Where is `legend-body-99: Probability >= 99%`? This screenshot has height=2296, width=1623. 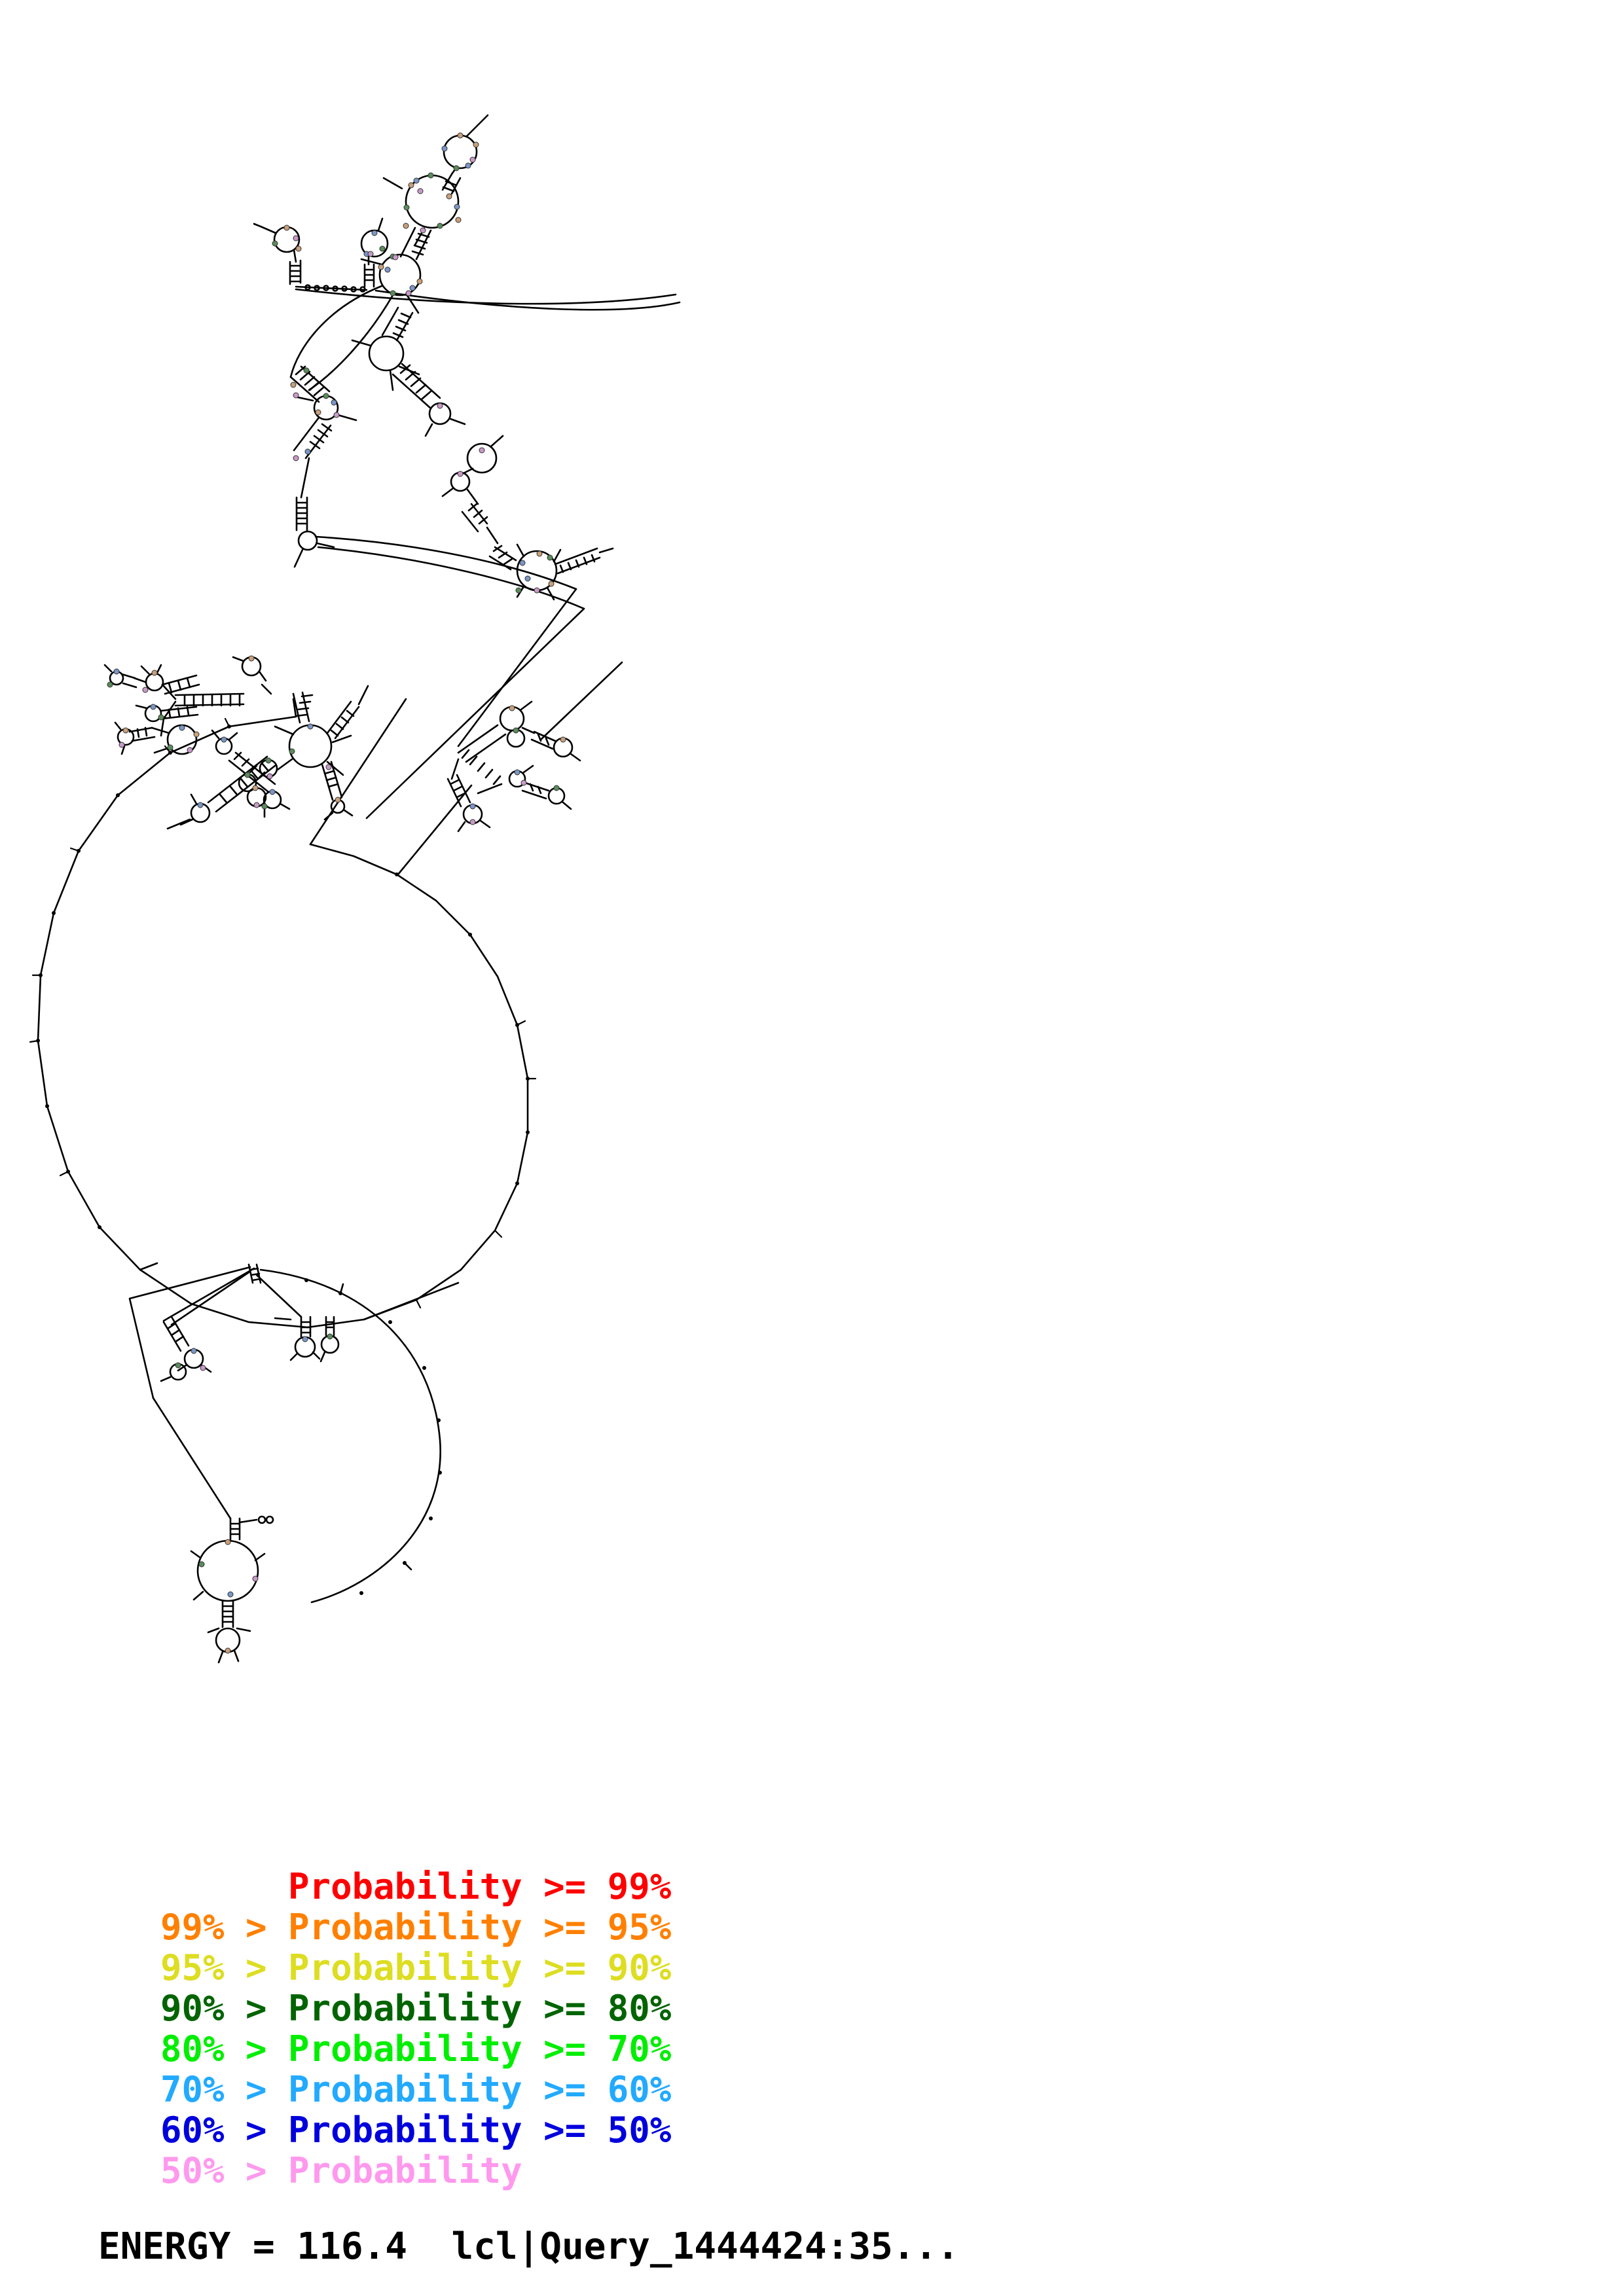
legend-body-99: Probability >= 99% is located at coordinates (480, 1886).